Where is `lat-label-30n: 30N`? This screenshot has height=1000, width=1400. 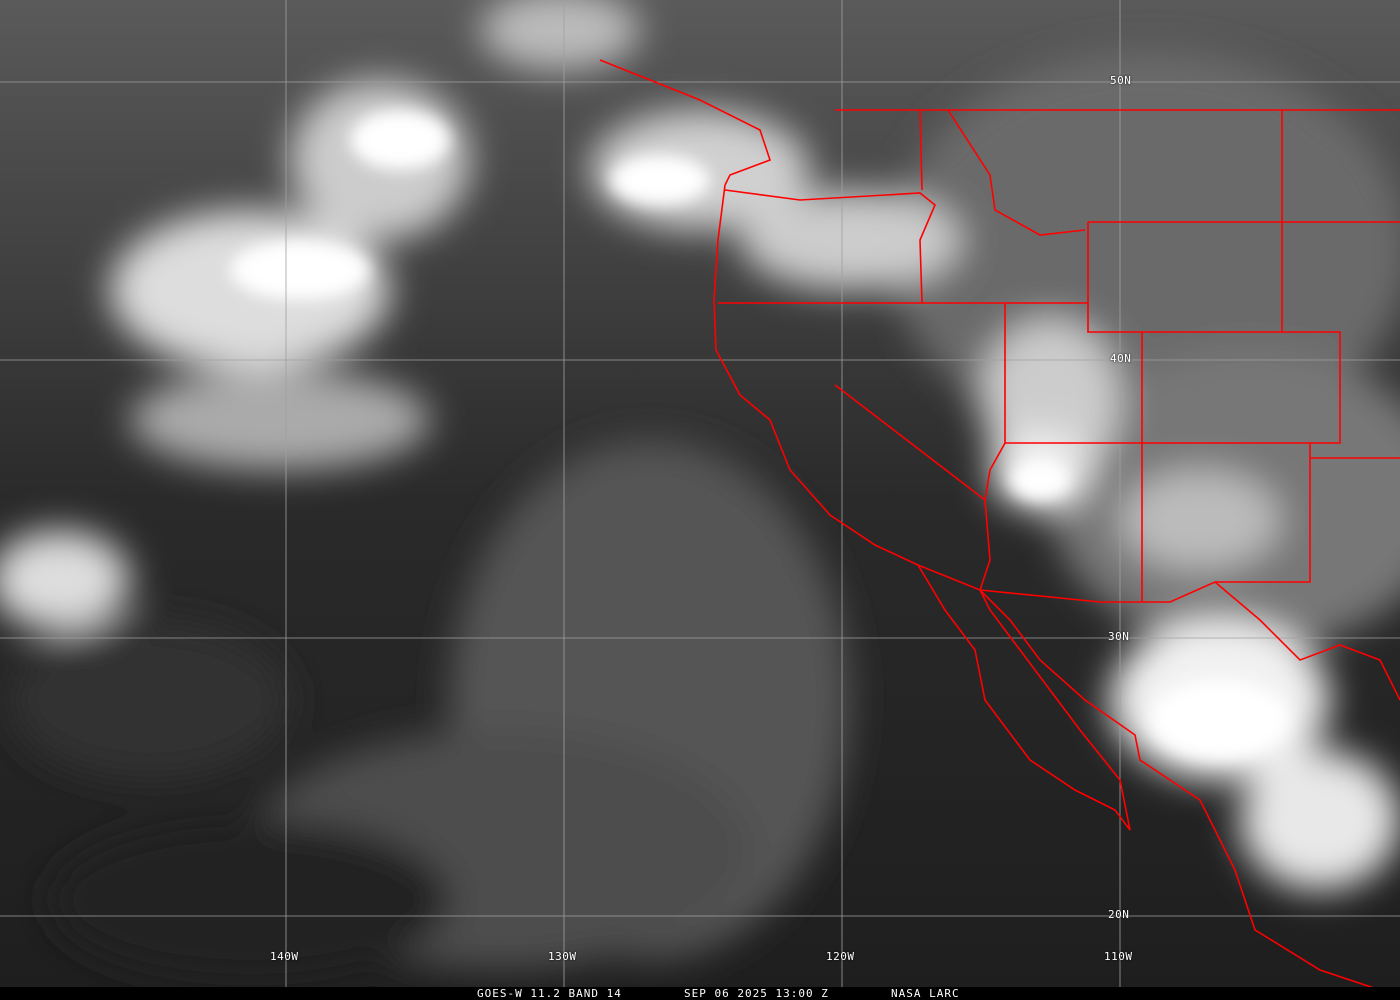 lat-label-30n: 30N is located at coordinates (1119, 636).